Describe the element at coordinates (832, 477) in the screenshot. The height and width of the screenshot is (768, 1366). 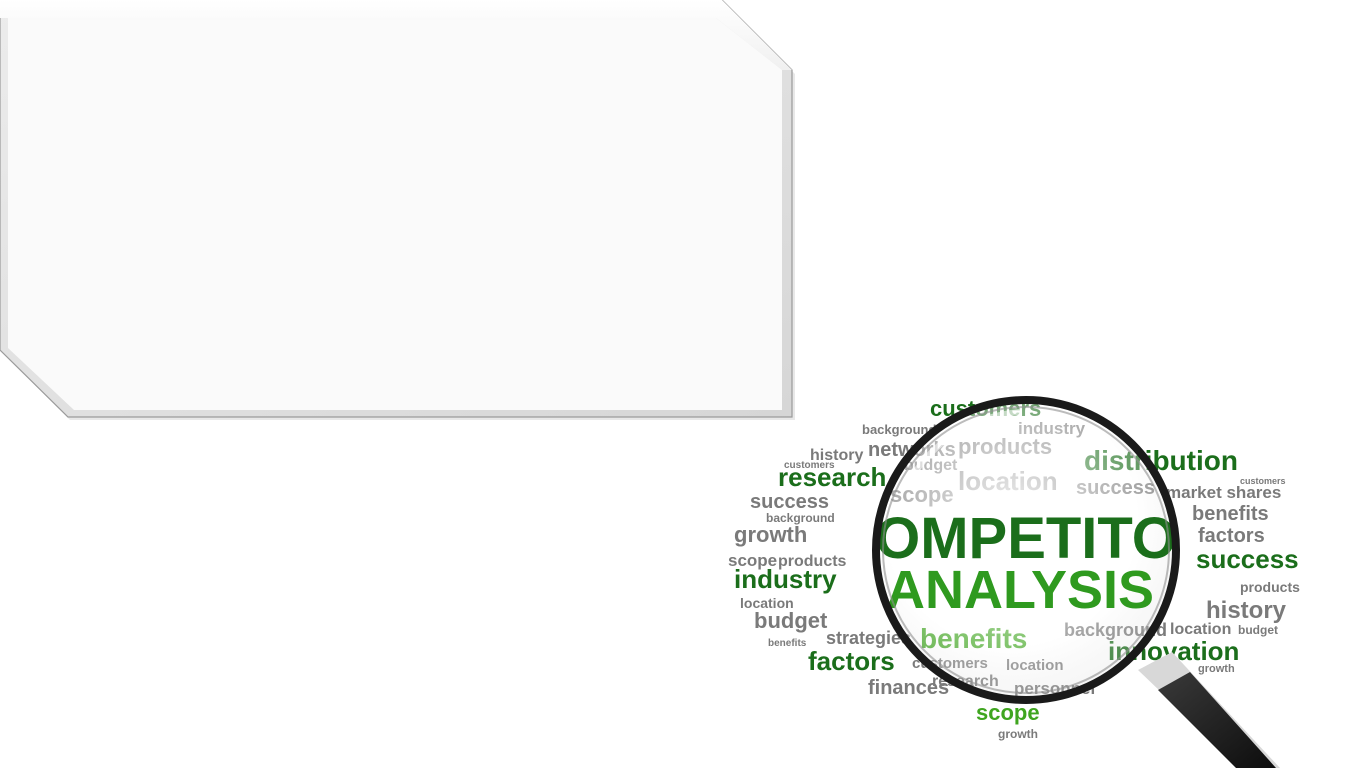
I see `wc-word: research` at that location.